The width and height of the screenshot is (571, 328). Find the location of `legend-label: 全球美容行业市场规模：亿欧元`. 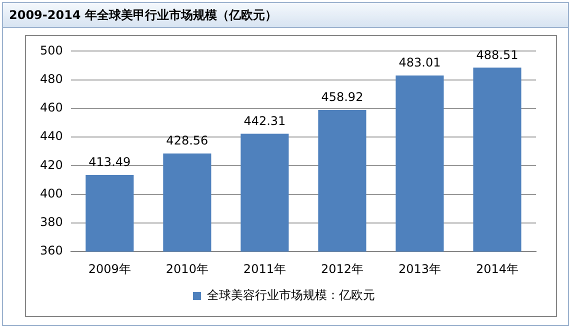

legend-label: 全球美容行业市场规模：亿欧元 is located at coordinates (291, 295).